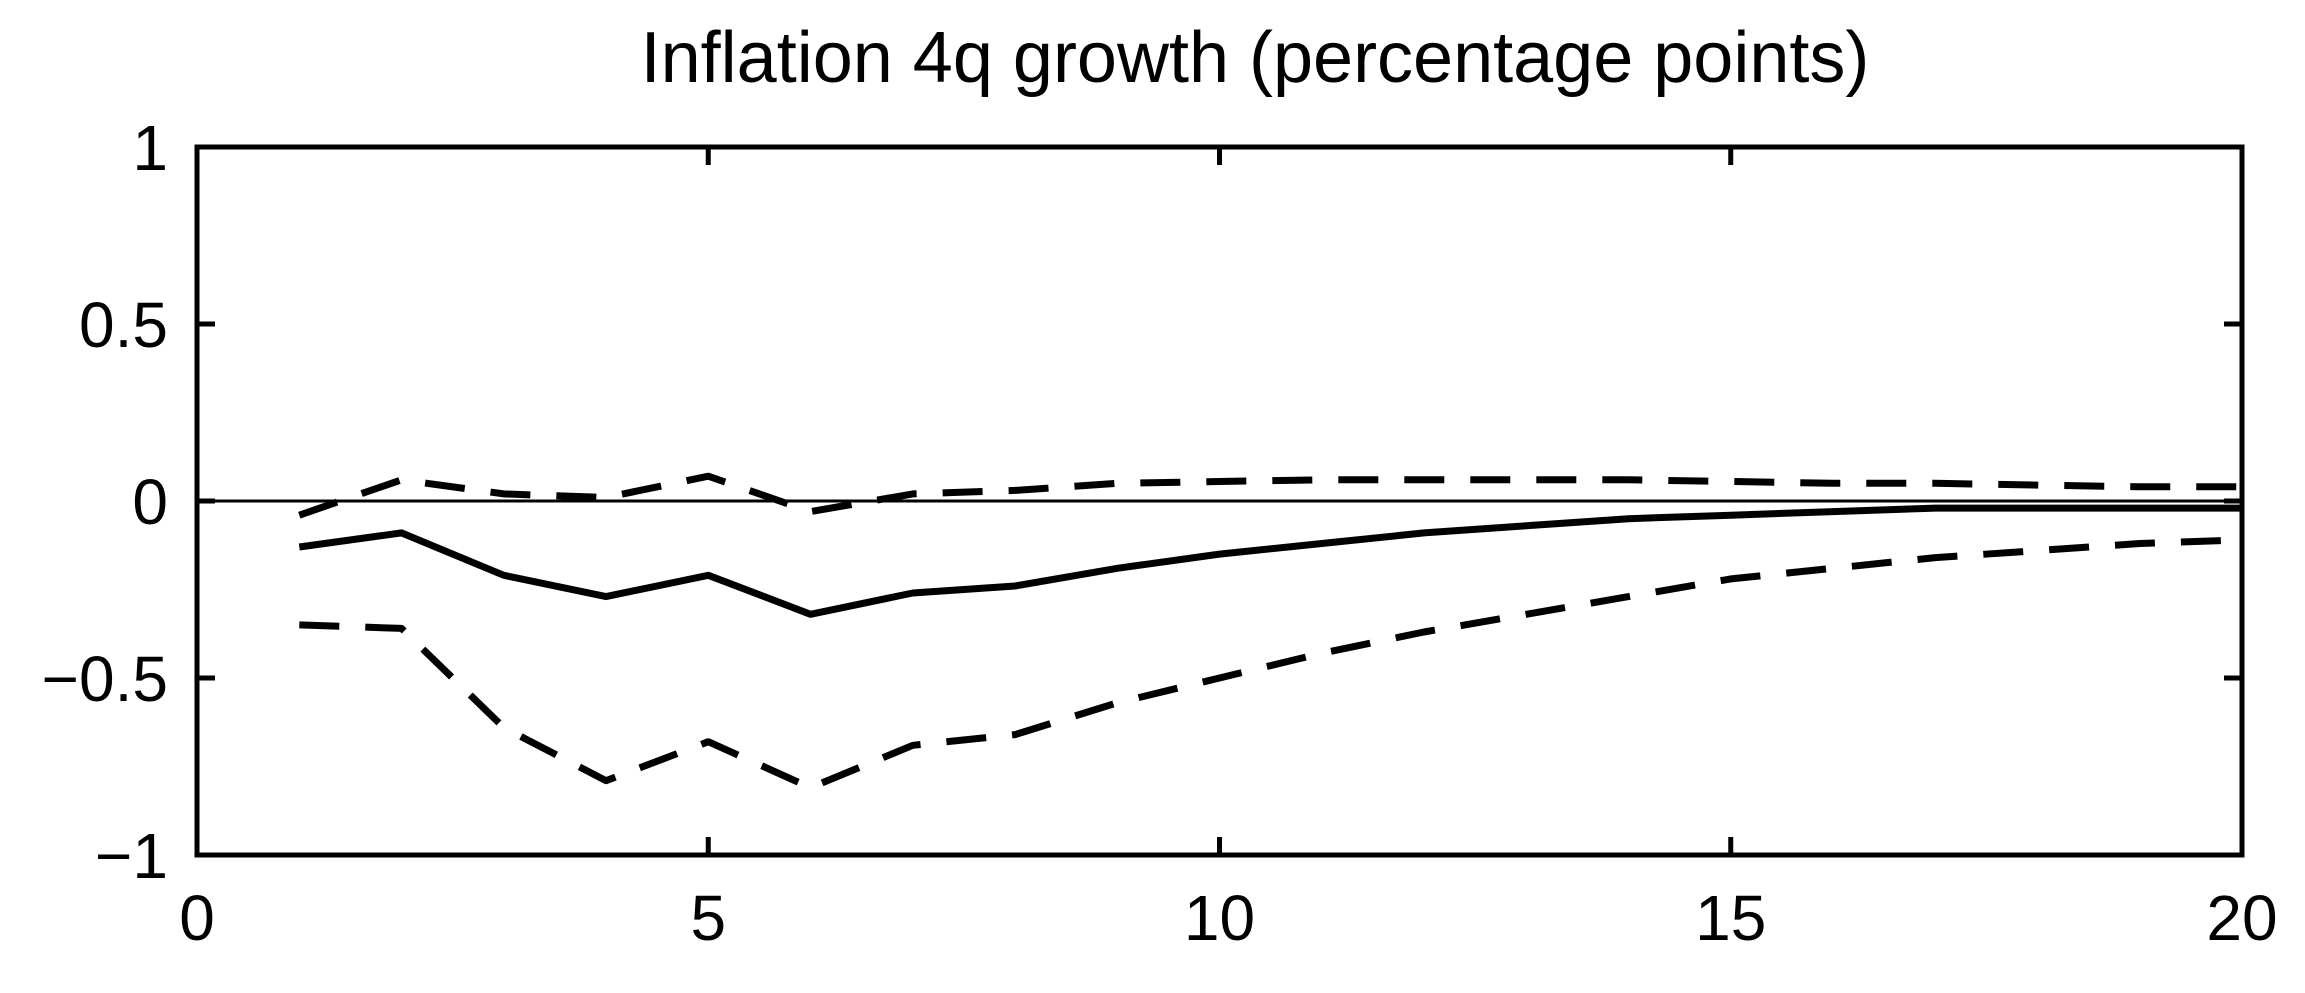  What do you see at coordinates (1219, 918) in the screenshot?
I see `x-tick-label: 10` at bounding box center [1219, 918].